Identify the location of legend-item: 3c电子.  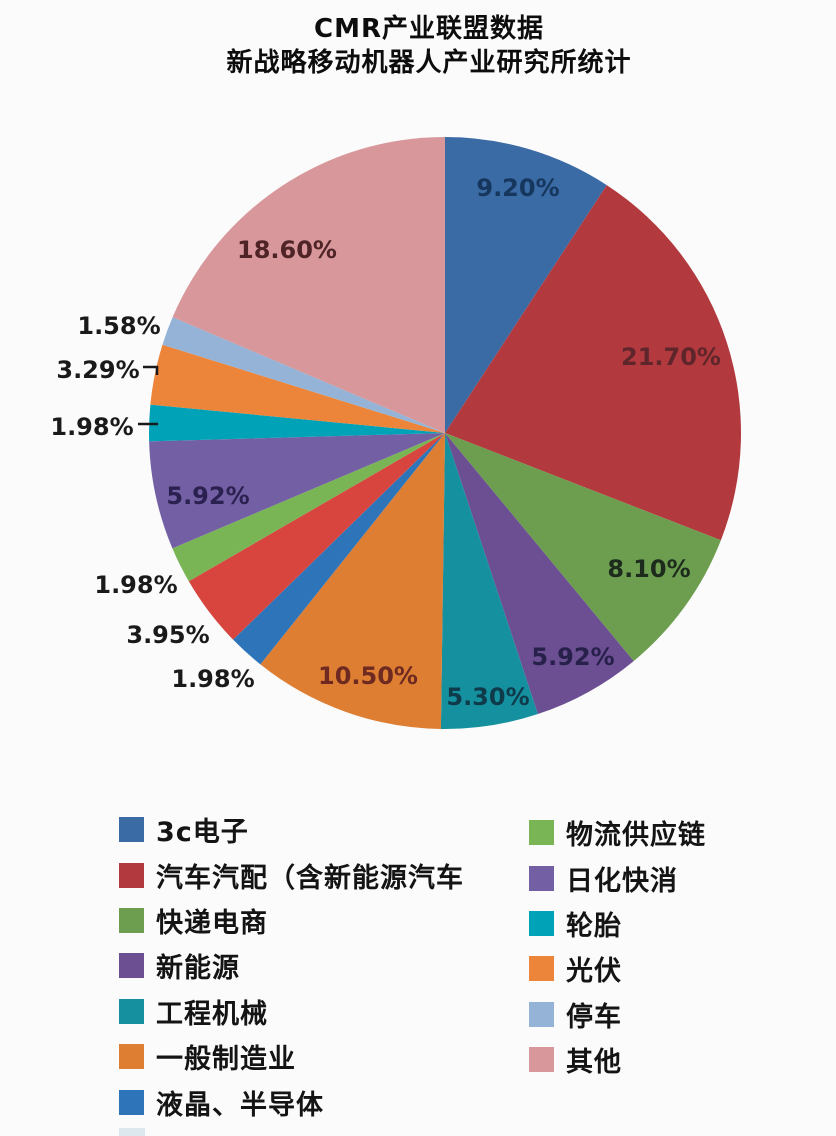
(291, 829).